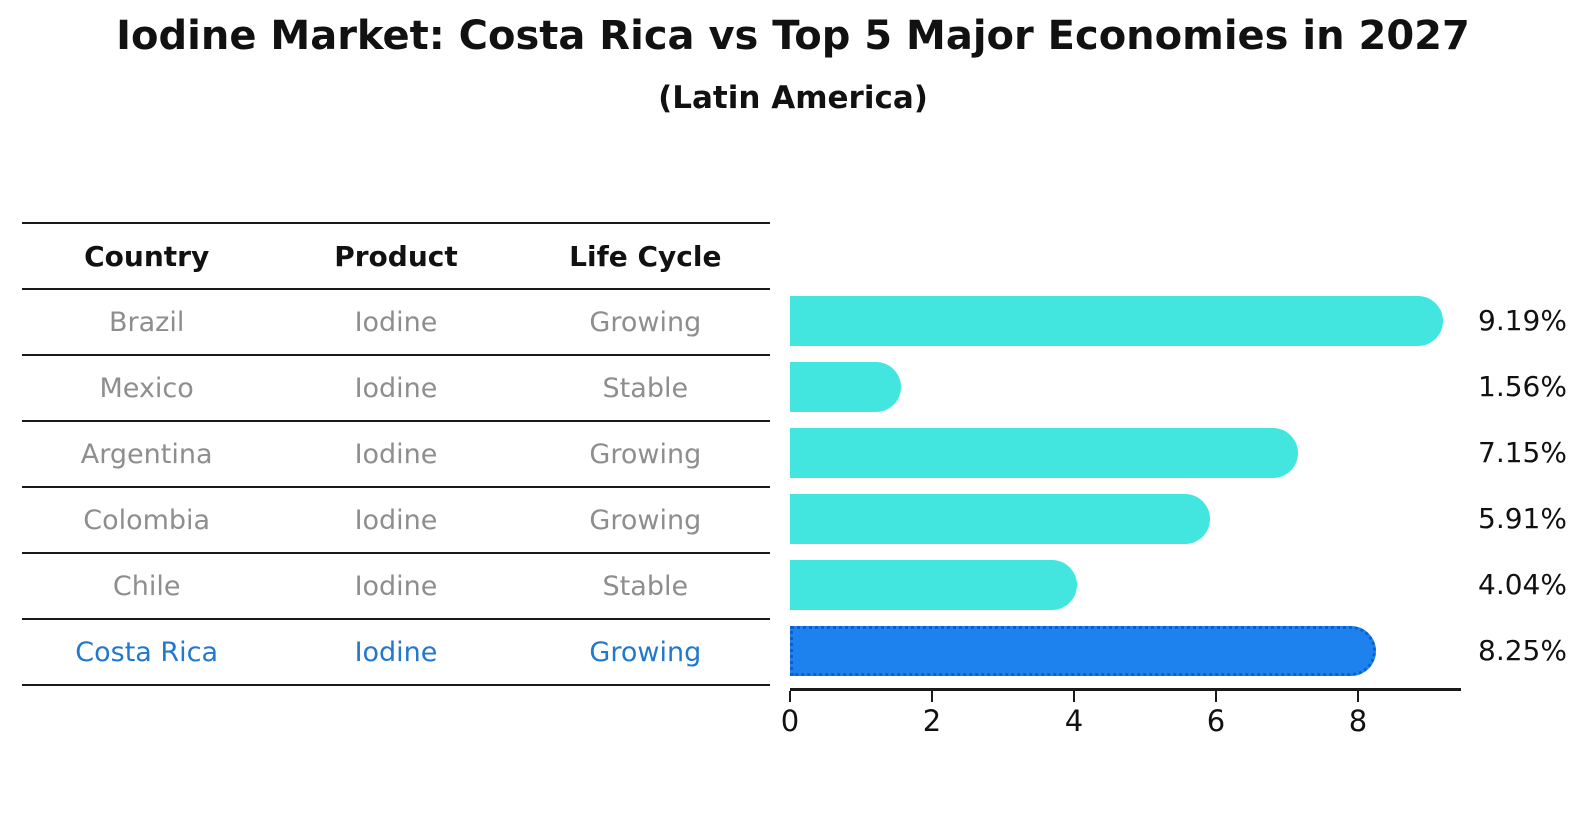 This screenshot has height=823, width=1586. Describe the element at coordinates (1522, 320) in the screenshot. I see `bar-value-label: 9.19%` at that location.